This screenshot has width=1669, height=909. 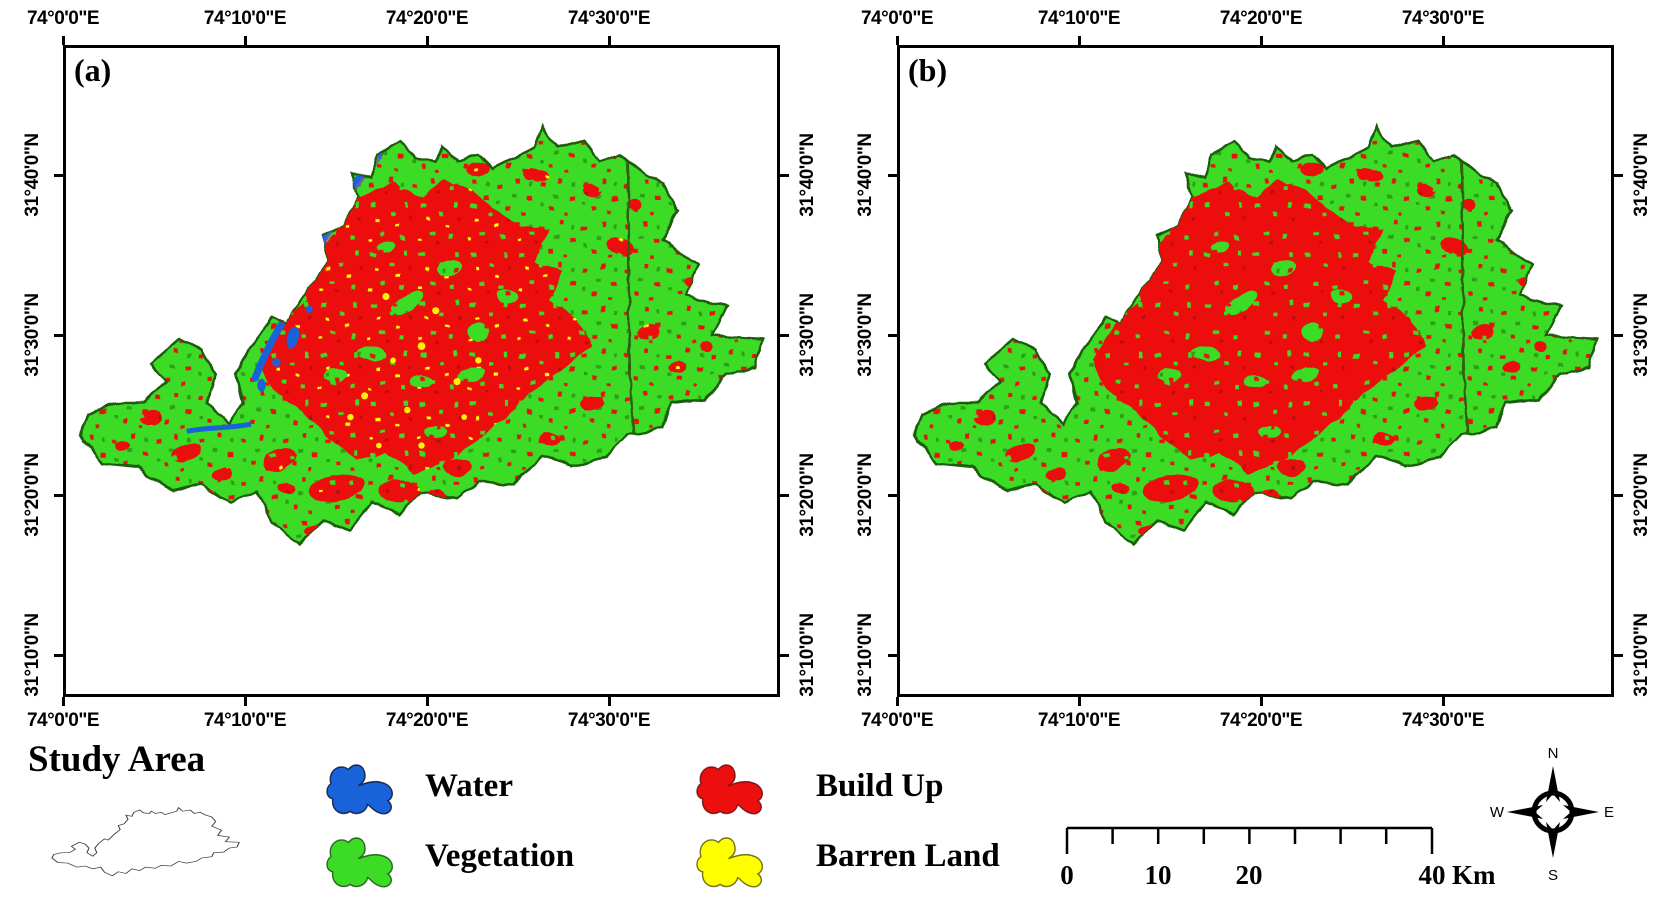 What do you see at coordinates (1278, 858) in the screenshot?
I see `scale-bar: 0 10 20 40 Km` at bounding box center [1278, 858].